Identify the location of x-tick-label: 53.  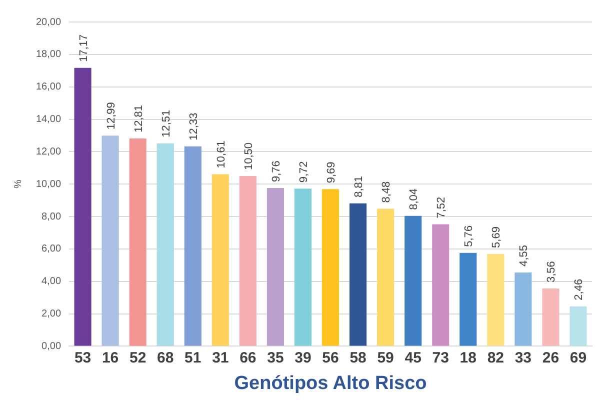
(83, 357).